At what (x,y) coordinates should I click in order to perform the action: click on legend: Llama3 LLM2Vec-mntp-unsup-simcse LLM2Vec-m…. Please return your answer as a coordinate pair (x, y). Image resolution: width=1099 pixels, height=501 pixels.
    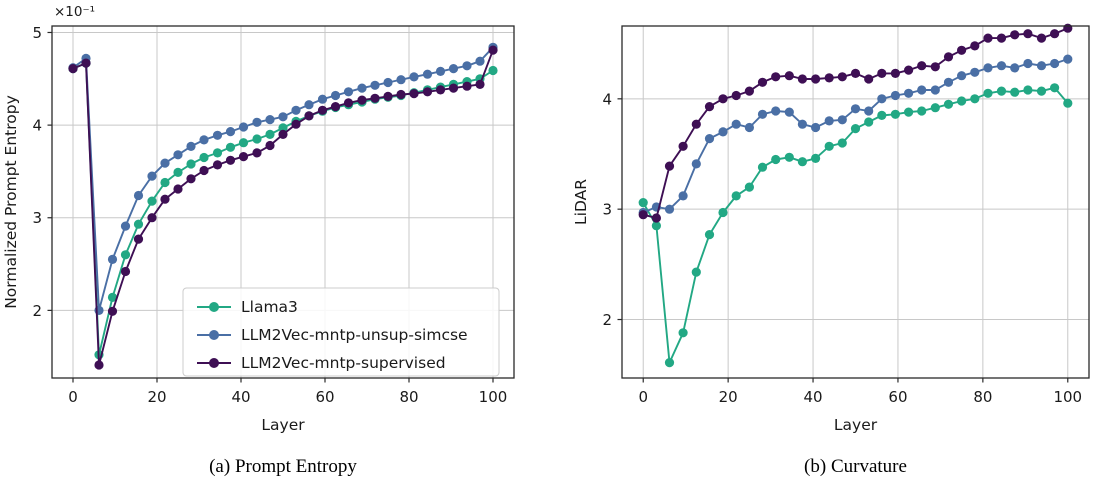
    Looking at the image, I should click on (341, 332).